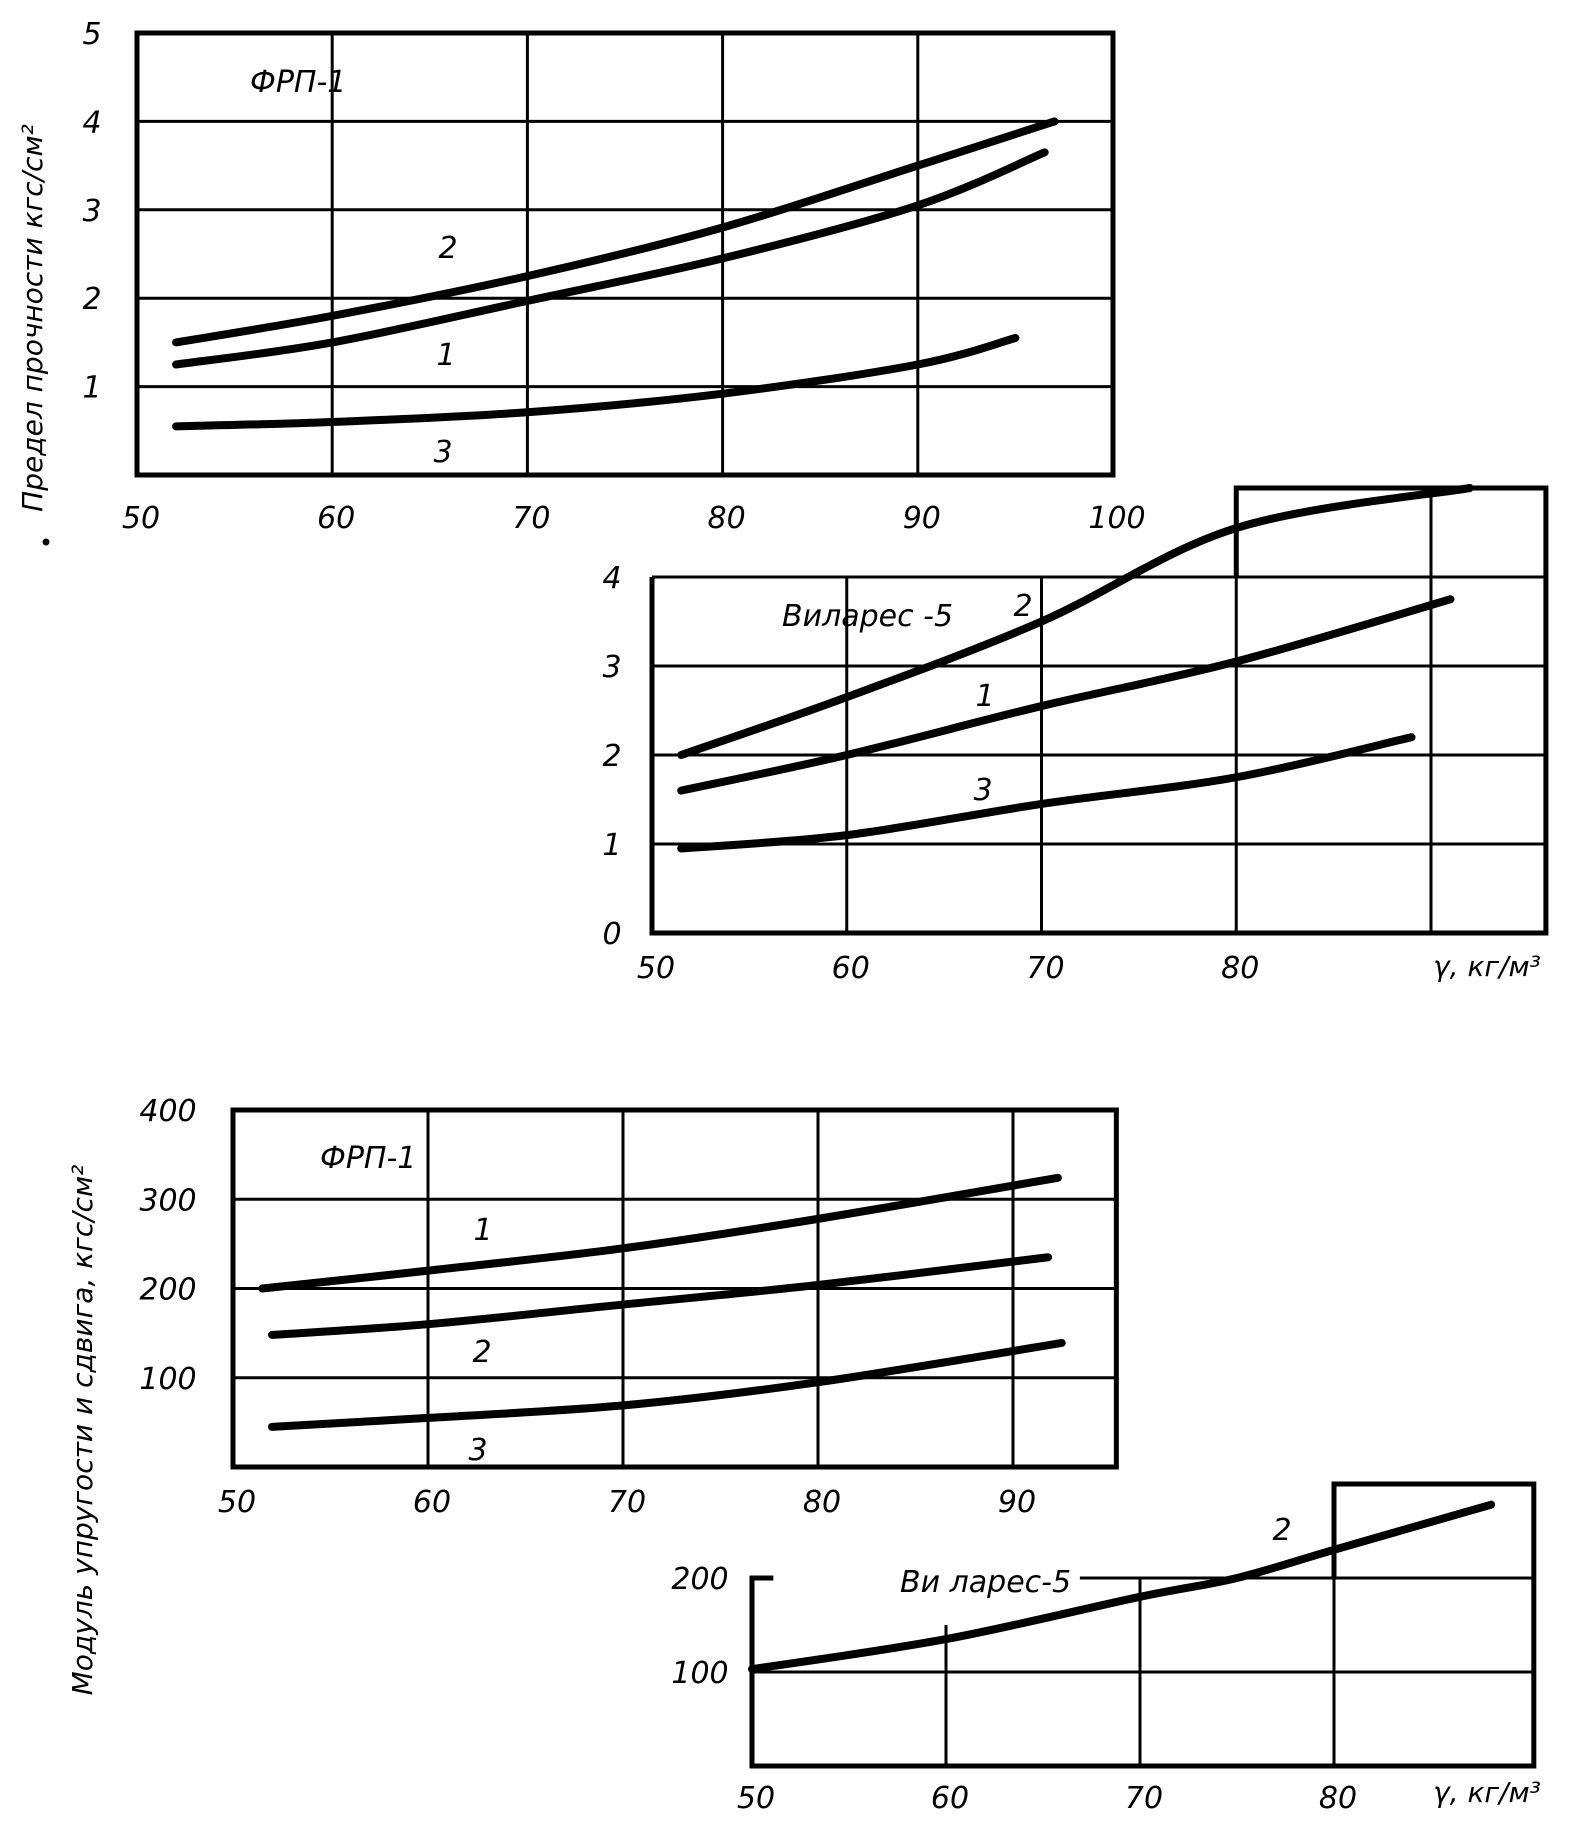  I want to click on stray-dot, so click(46, 542).